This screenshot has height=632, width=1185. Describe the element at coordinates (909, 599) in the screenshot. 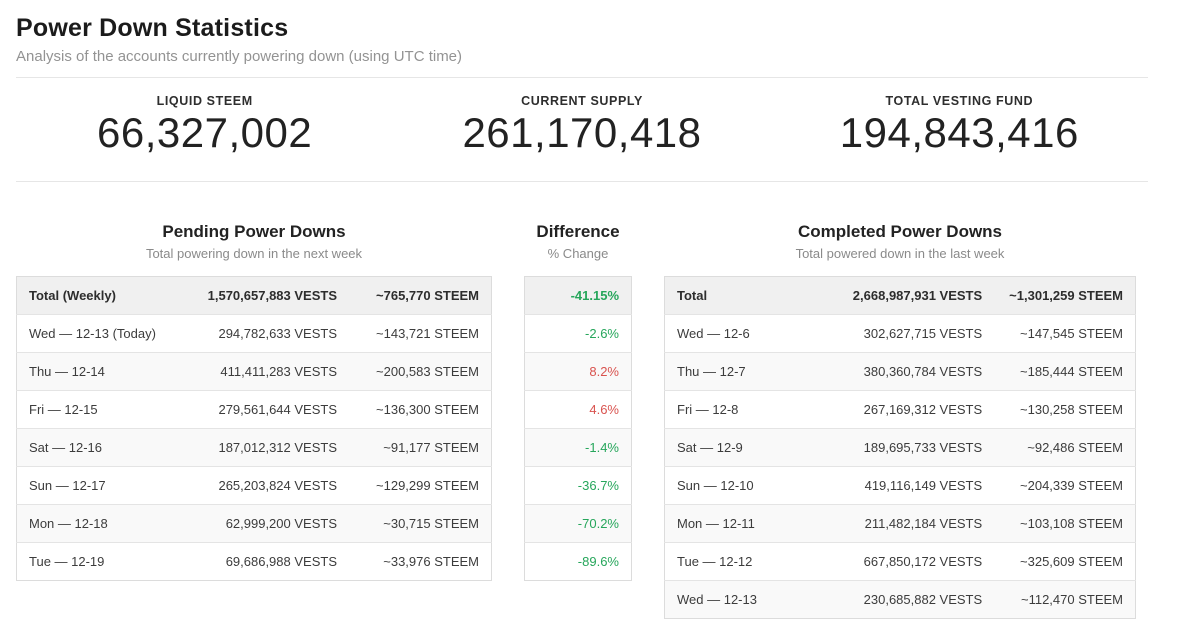

I see `vests-value: 230,685,882 VESTS` at that location.